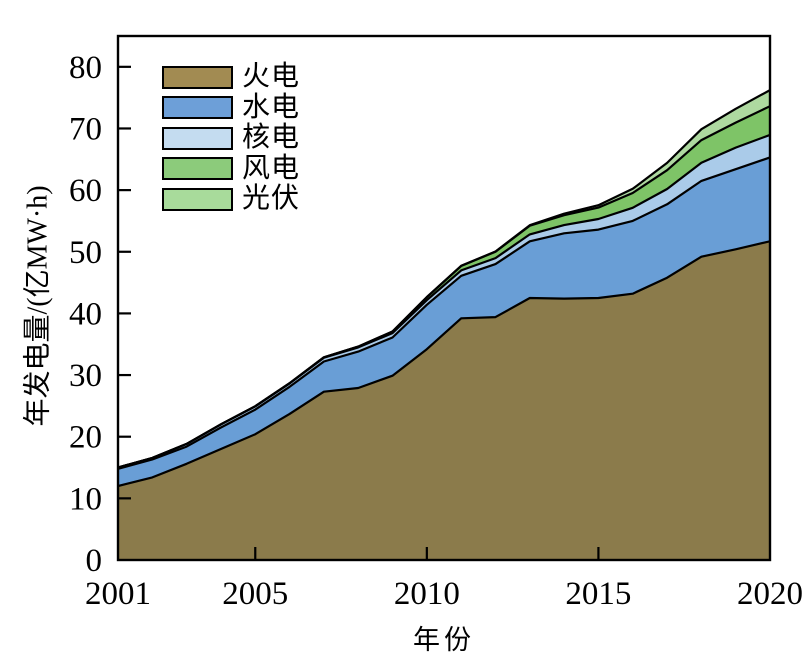  What do you see at coordinates (197, 77) in the screenshot?
I see `legend-swatch-thermal` at bounding box center [197, 77].